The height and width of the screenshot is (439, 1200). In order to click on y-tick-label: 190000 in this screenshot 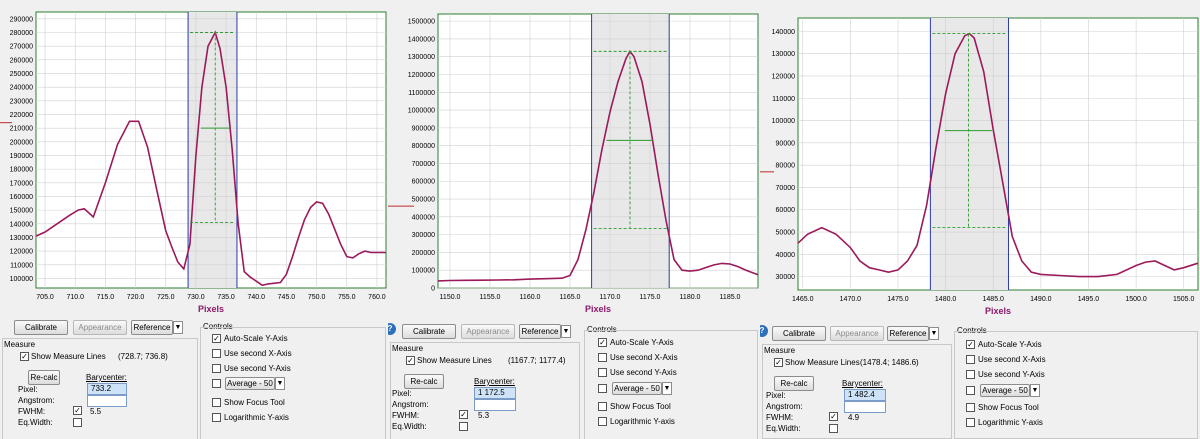, I will do `click(21, 156)`.